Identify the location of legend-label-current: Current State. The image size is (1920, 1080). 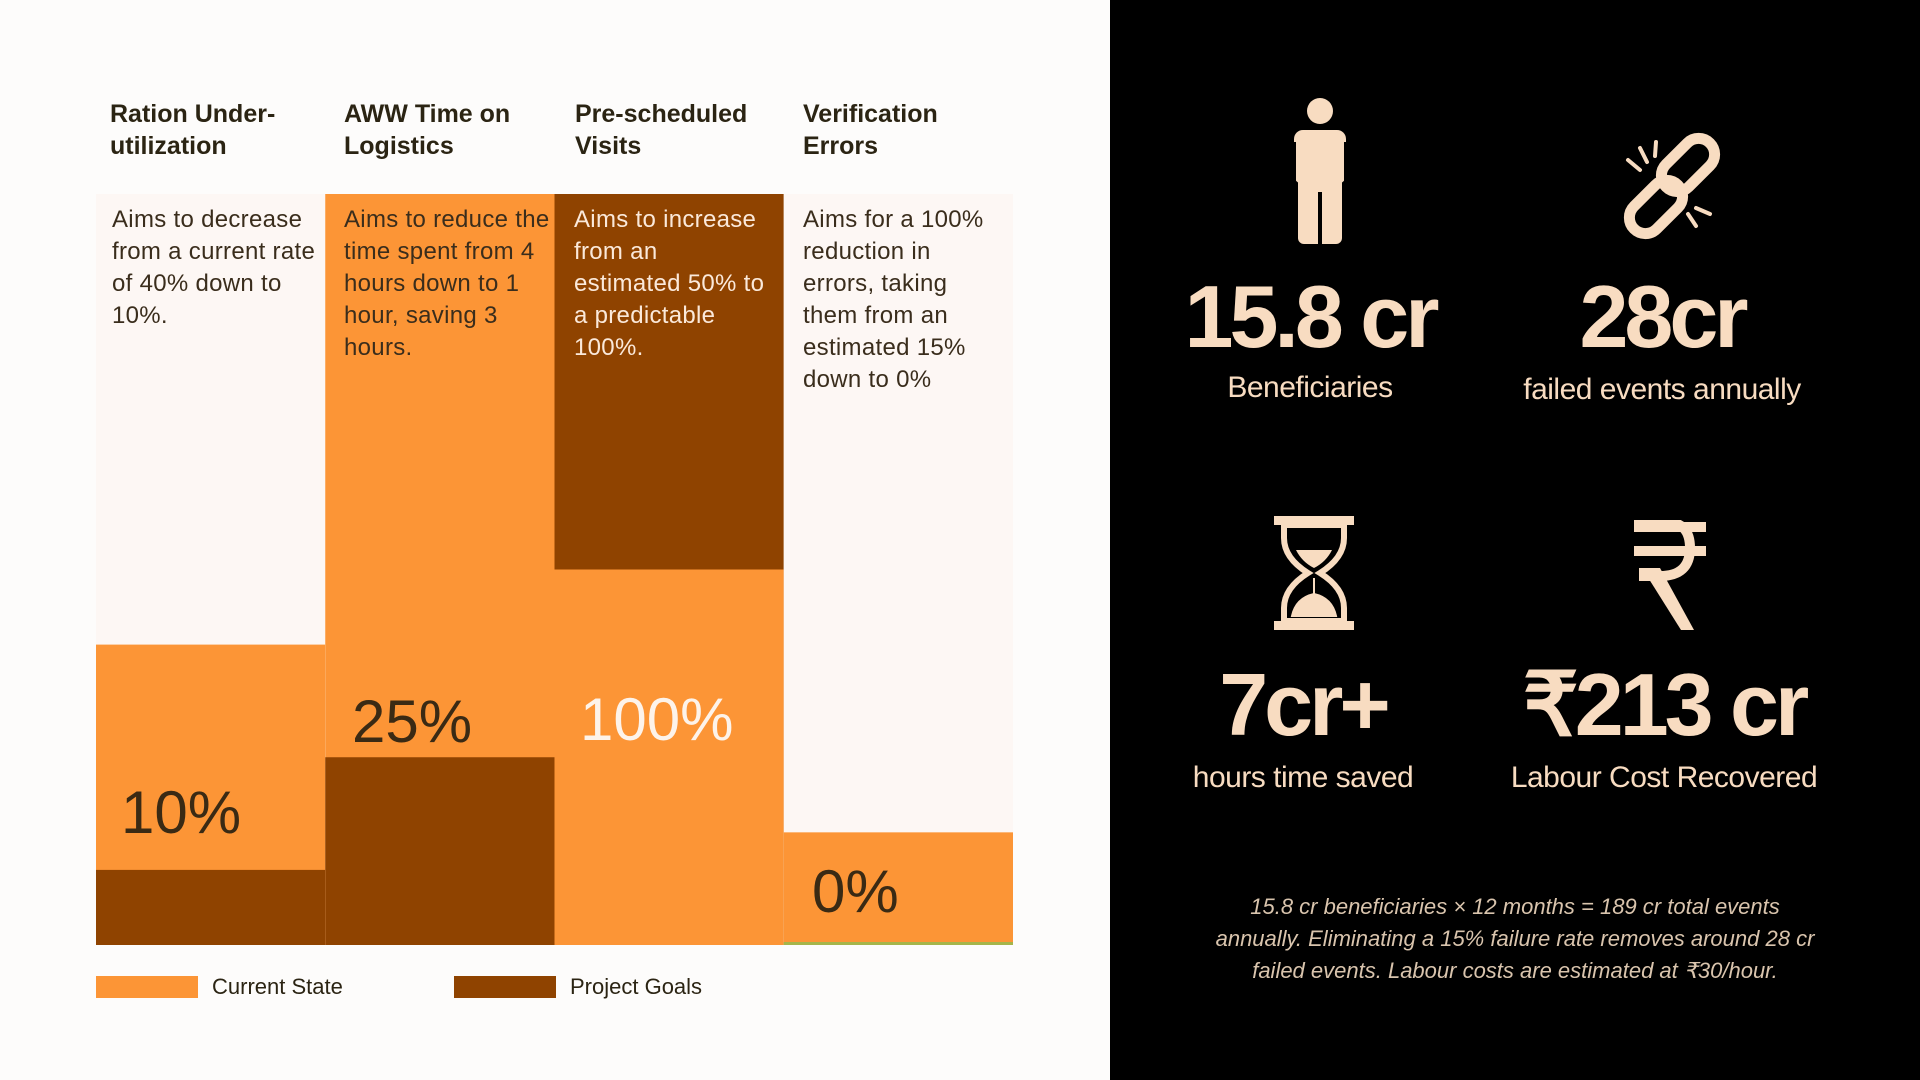
(277, 986).